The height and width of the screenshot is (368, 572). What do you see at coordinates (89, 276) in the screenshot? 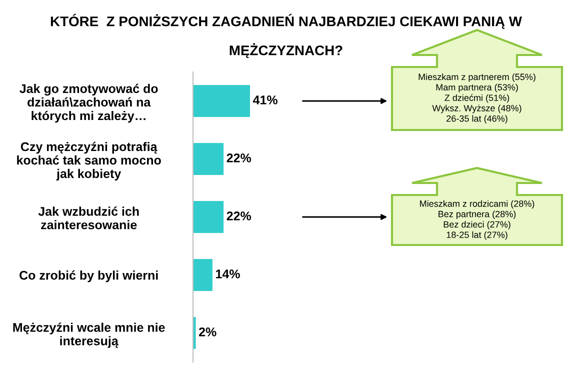
I see `y-tick-label: Co zrobić by byli wierni` at bounding box center [89, 276].